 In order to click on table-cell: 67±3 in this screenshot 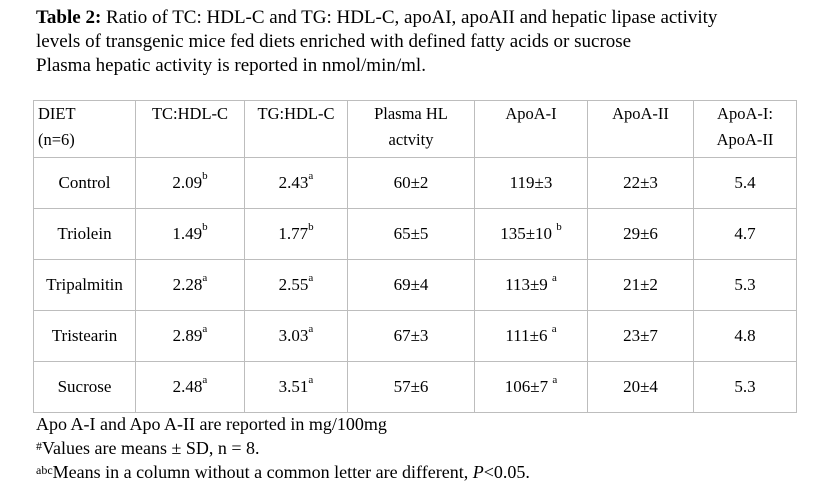, I will do `click(411, 336)`.